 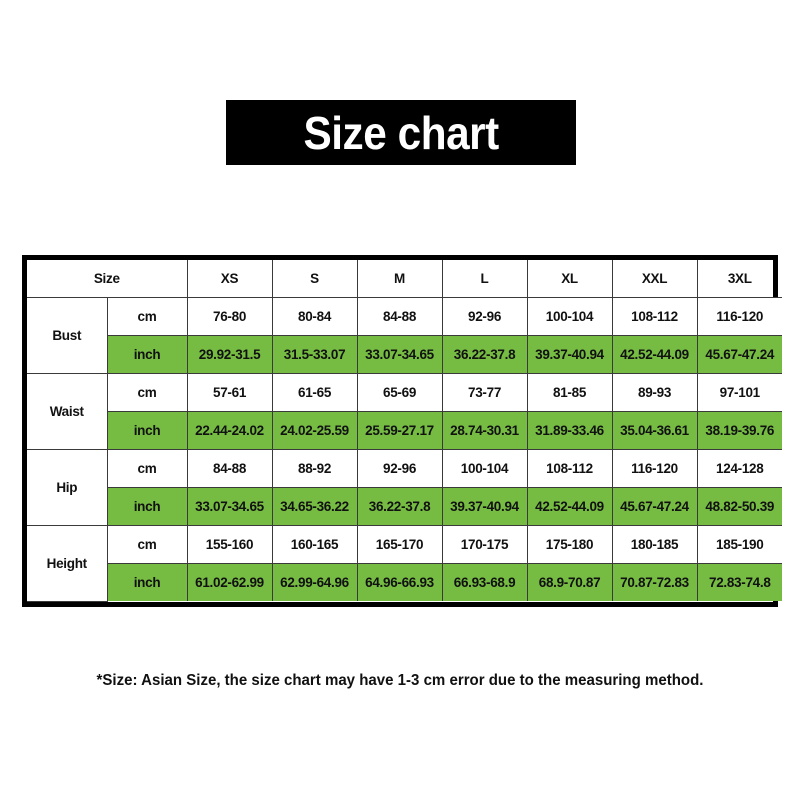 What do you see at coordinates (314, 430) in the screenshot?
I see `cell-waist-inch-s: 24.02-25.59` at bounding box center [314, 430].